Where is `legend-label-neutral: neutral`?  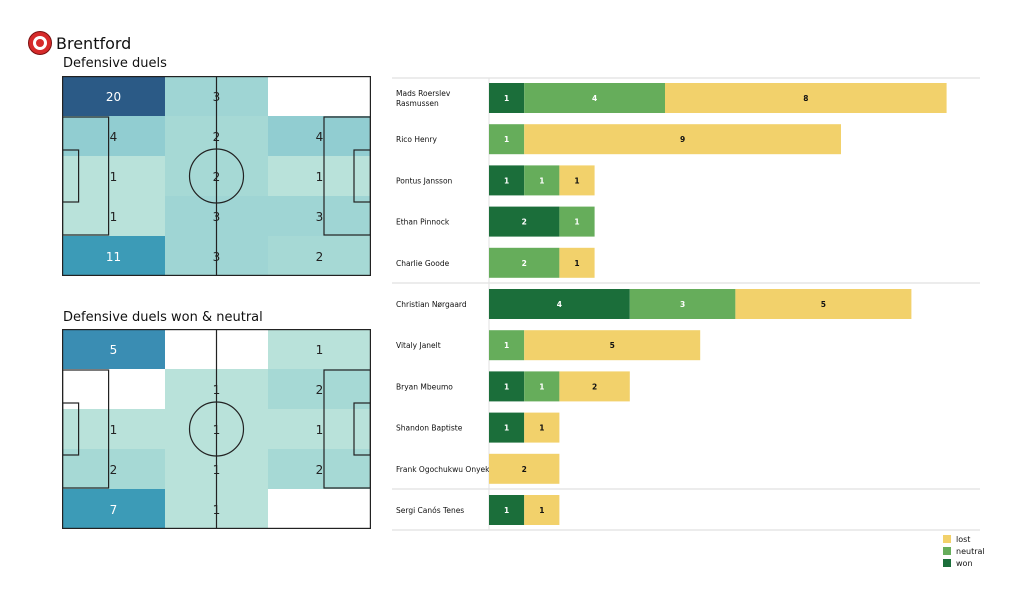 legend-label-neutral: neutral is located at coordinates (970, 551).